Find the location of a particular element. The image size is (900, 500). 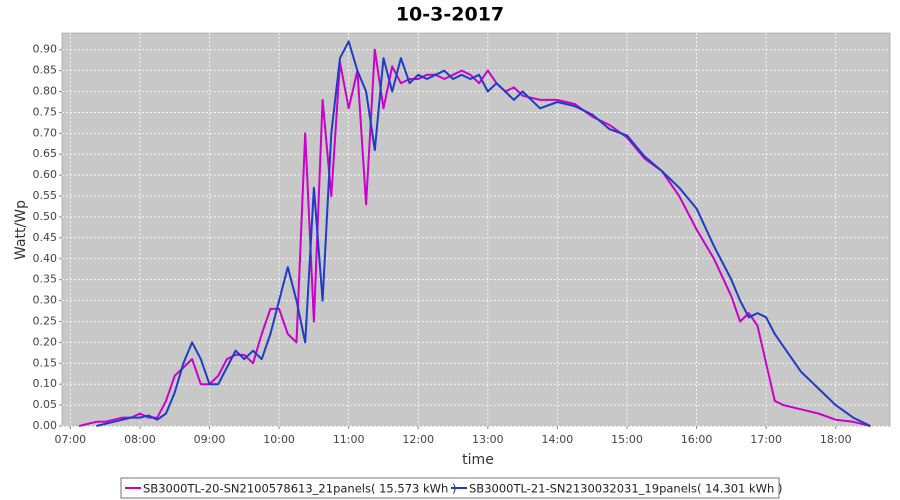

x-axis-label: time is located at coordinates (478, 460).